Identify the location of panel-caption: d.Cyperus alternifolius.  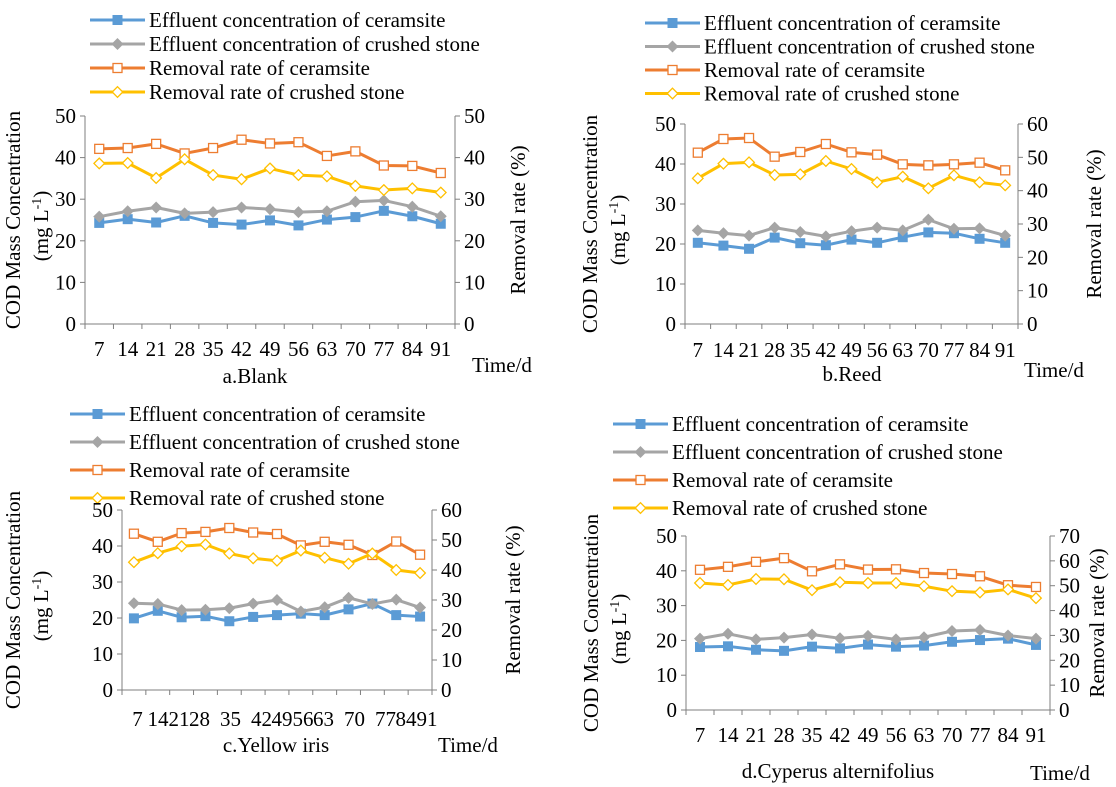
(838, 771).